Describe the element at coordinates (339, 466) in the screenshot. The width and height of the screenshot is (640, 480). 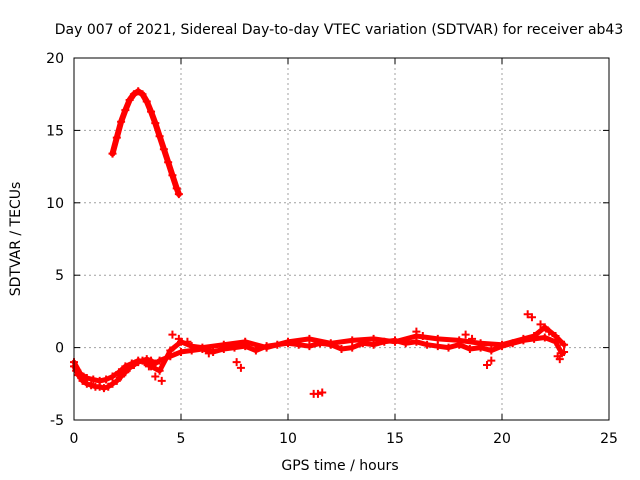
I see `x-axis-title: GPS time / hours` at that location.